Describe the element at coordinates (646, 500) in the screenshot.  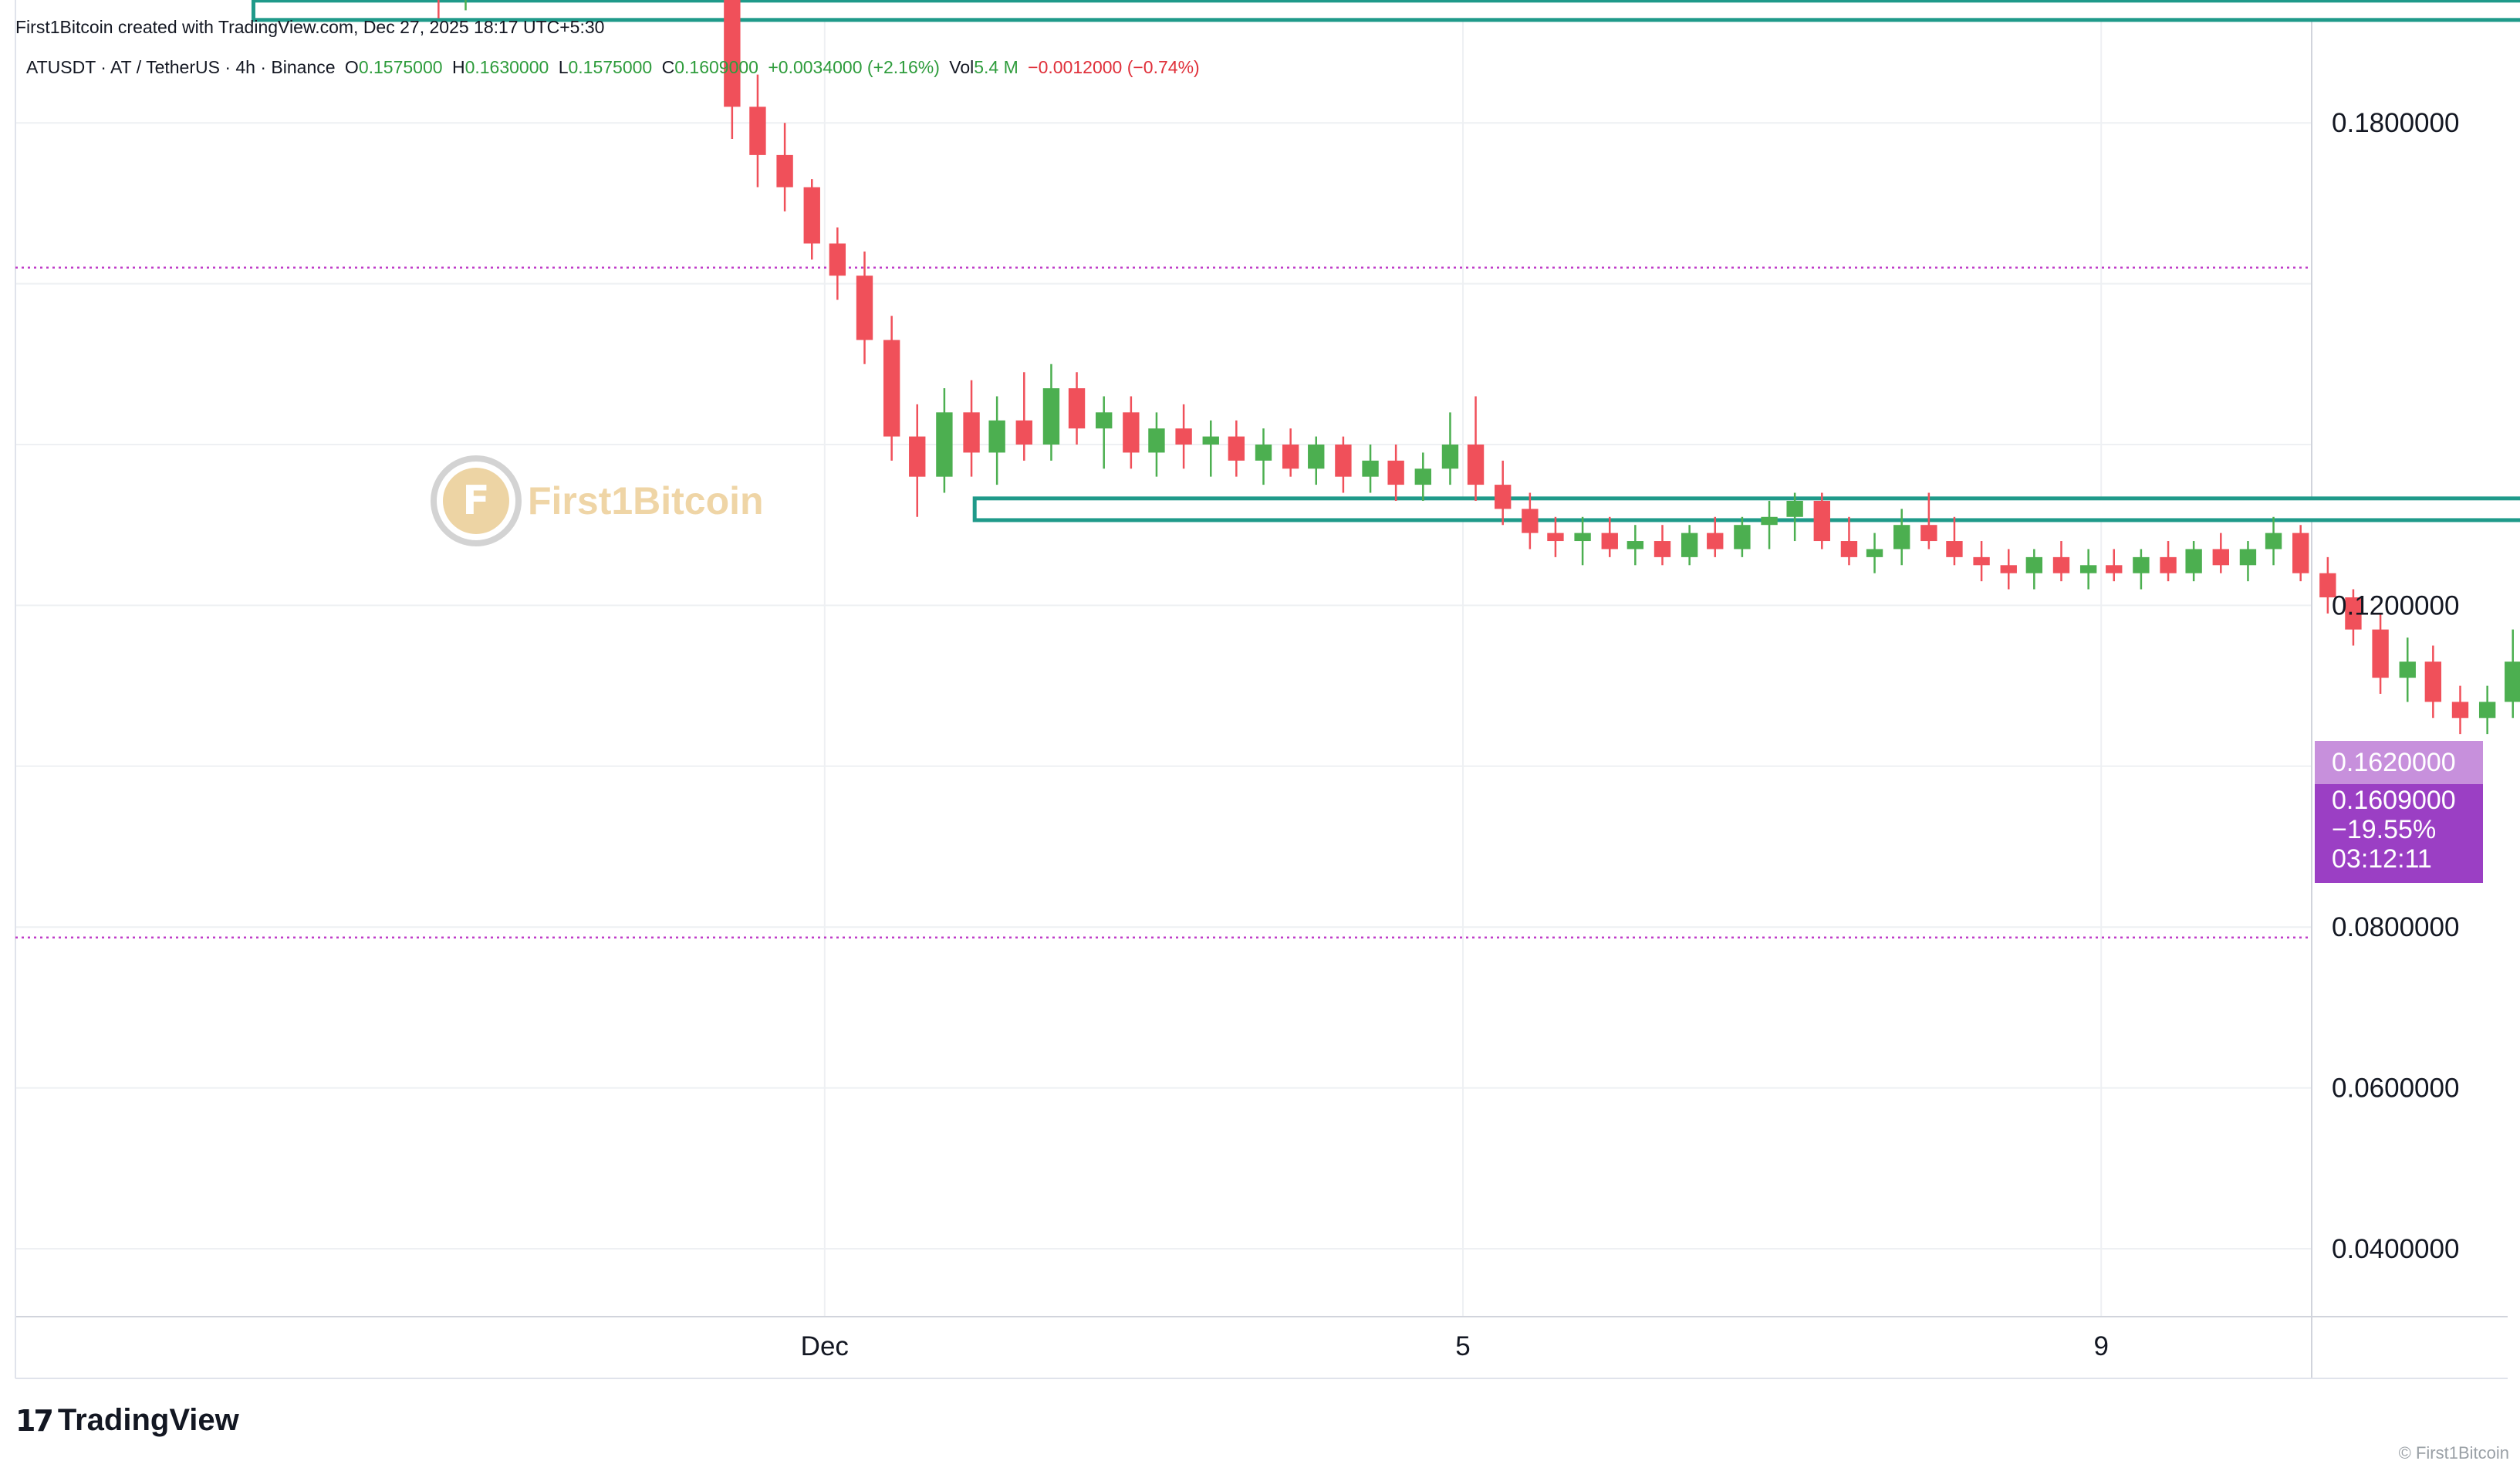
I see `watermark-text: First1Bitcoin` at that location.